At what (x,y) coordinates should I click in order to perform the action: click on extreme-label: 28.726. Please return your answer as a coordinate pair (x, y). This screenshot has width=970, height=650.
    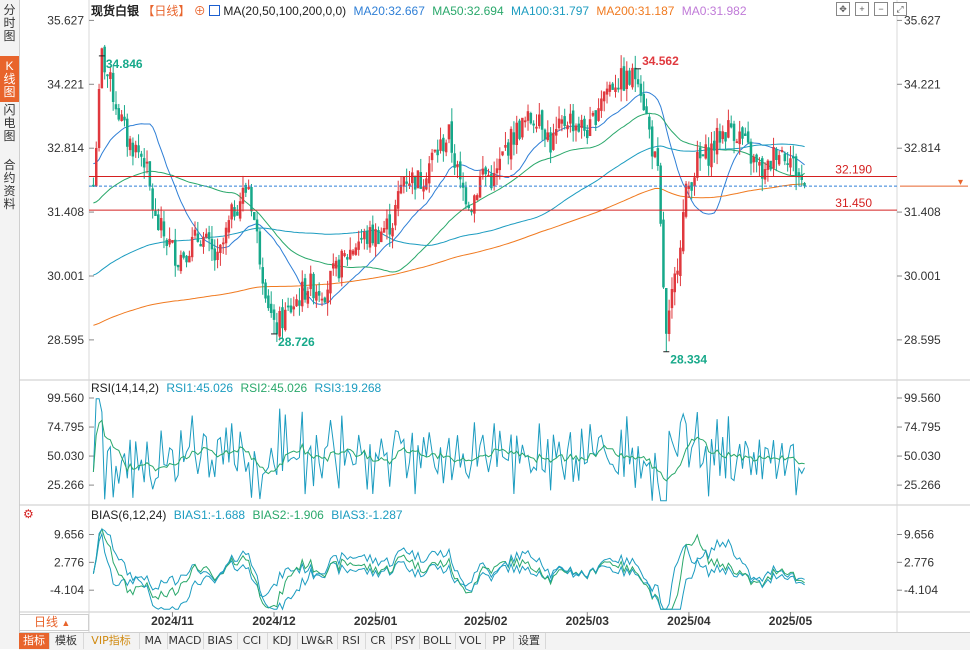
    Looking at the image, I should click on (296, 342).